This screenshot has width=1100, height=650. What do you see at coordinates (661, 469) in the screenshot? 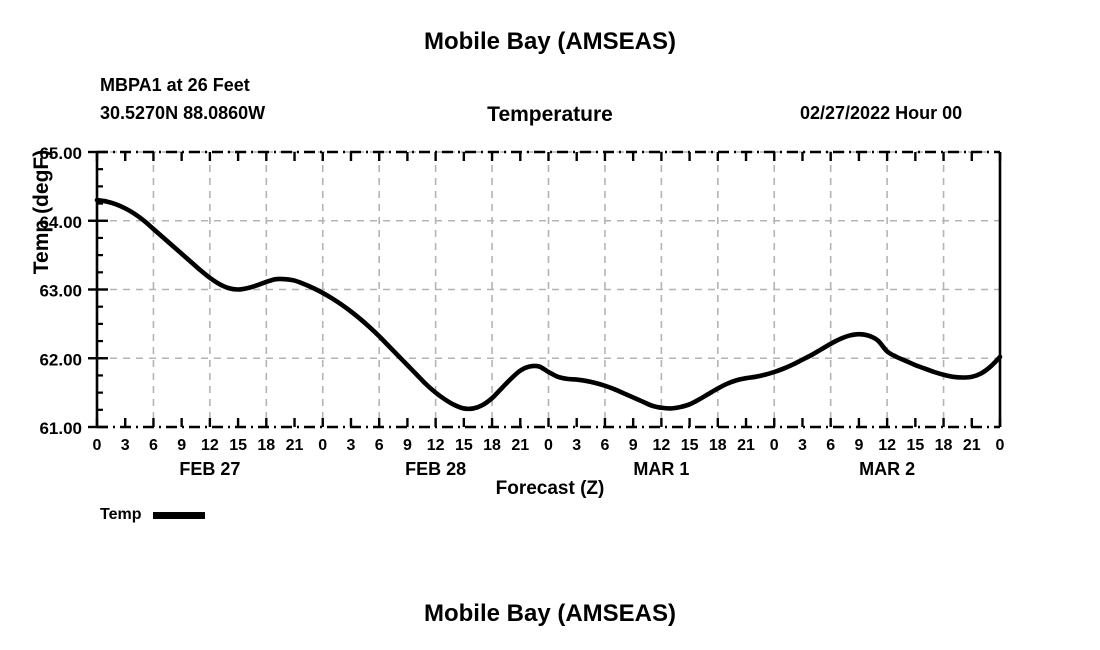
I see `x-axis-day-label: MAR 1` at bounding box center [661, 469].